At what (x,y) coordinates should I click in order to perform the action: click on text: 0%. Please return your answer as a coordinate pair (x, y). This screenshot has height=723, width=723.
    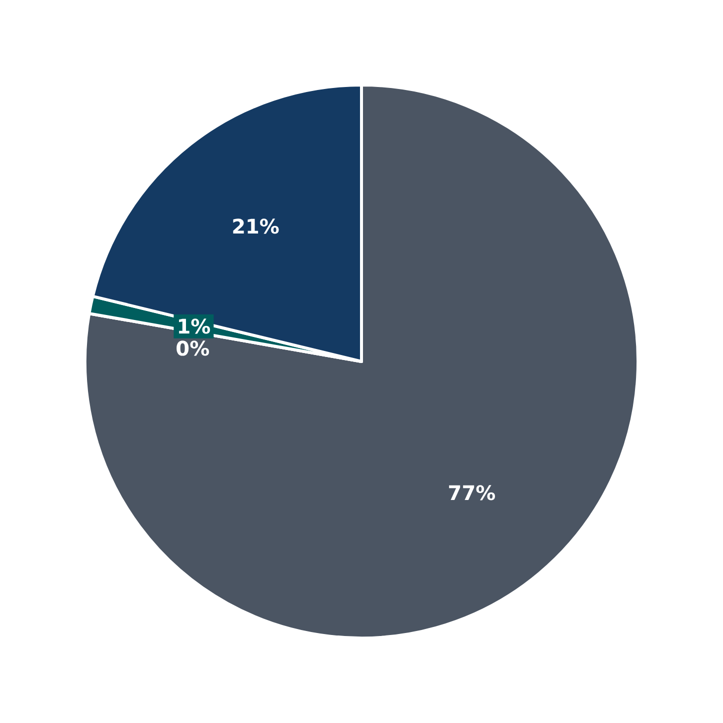
    Looking at the image, I should click on (193, 348).